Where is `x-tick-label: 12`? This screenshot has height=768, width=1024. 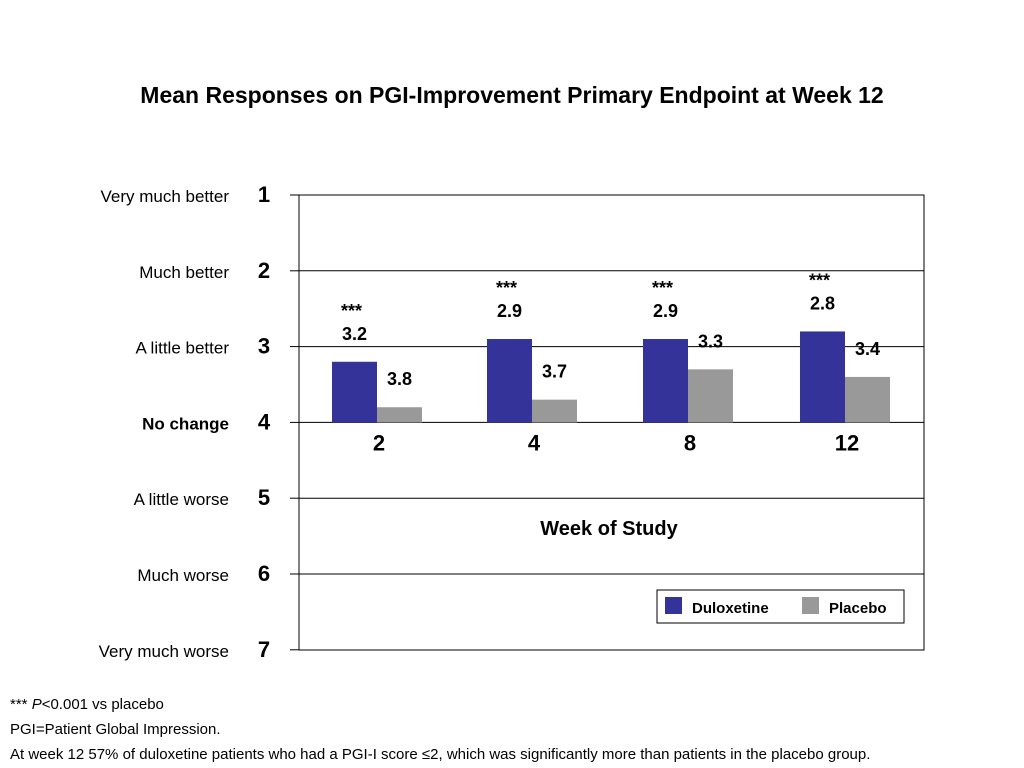
x-tick-label: 12 is located at coordinates (847, 442).